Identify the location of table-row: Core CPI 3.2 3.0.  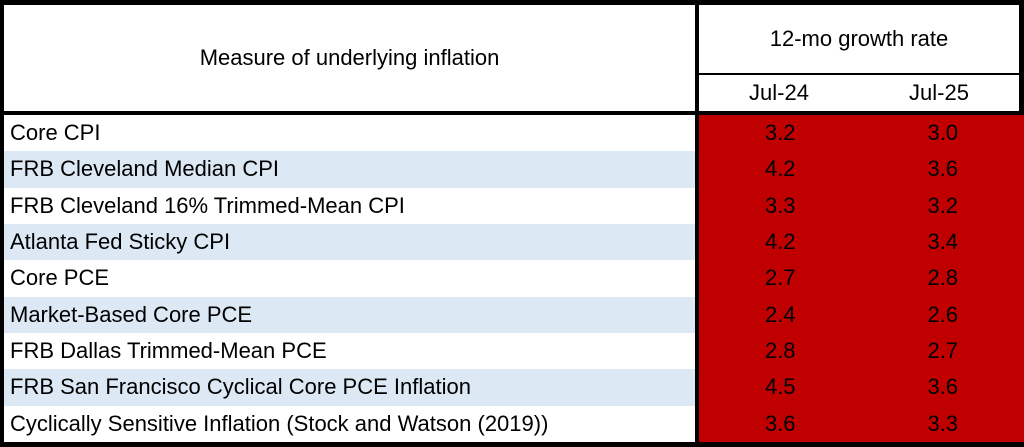
(514, 133).